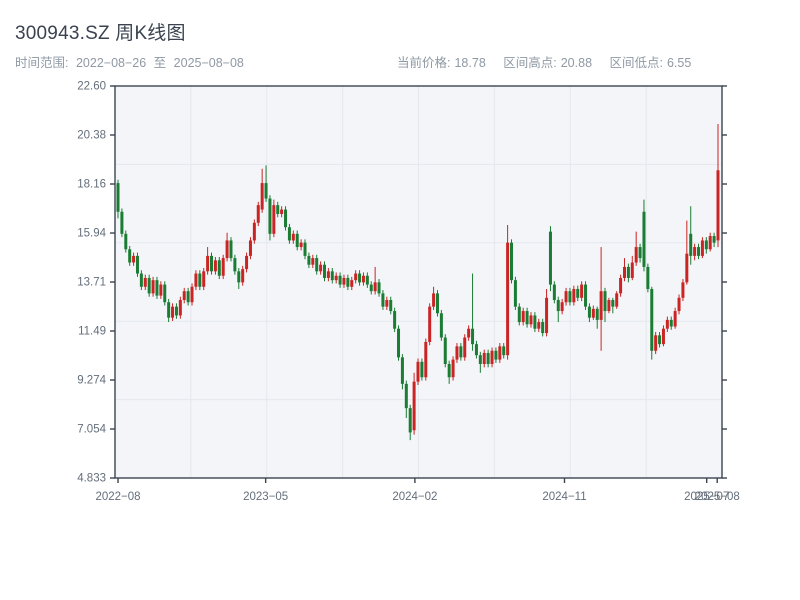 Image resolution: width=800 pixels, height=600 pixels. I want to click on stat-current-price-value: 18.78, so click(470, 63).